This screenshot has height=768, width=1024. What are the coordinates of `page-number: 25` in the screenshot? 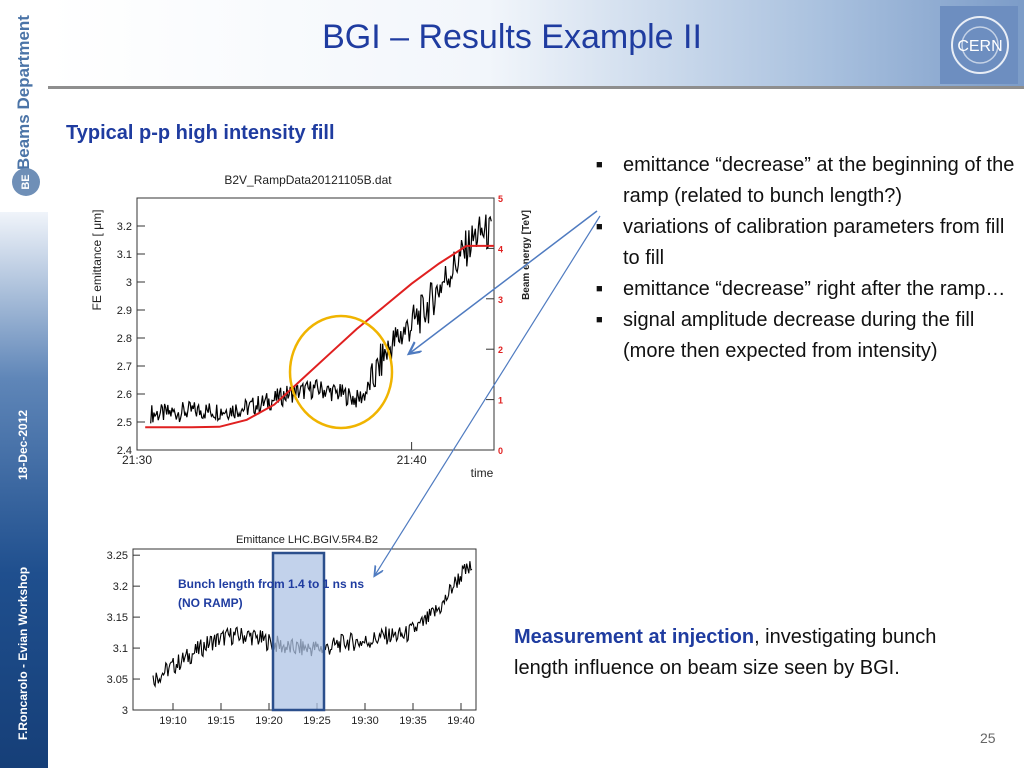 It's located at (988, 738).